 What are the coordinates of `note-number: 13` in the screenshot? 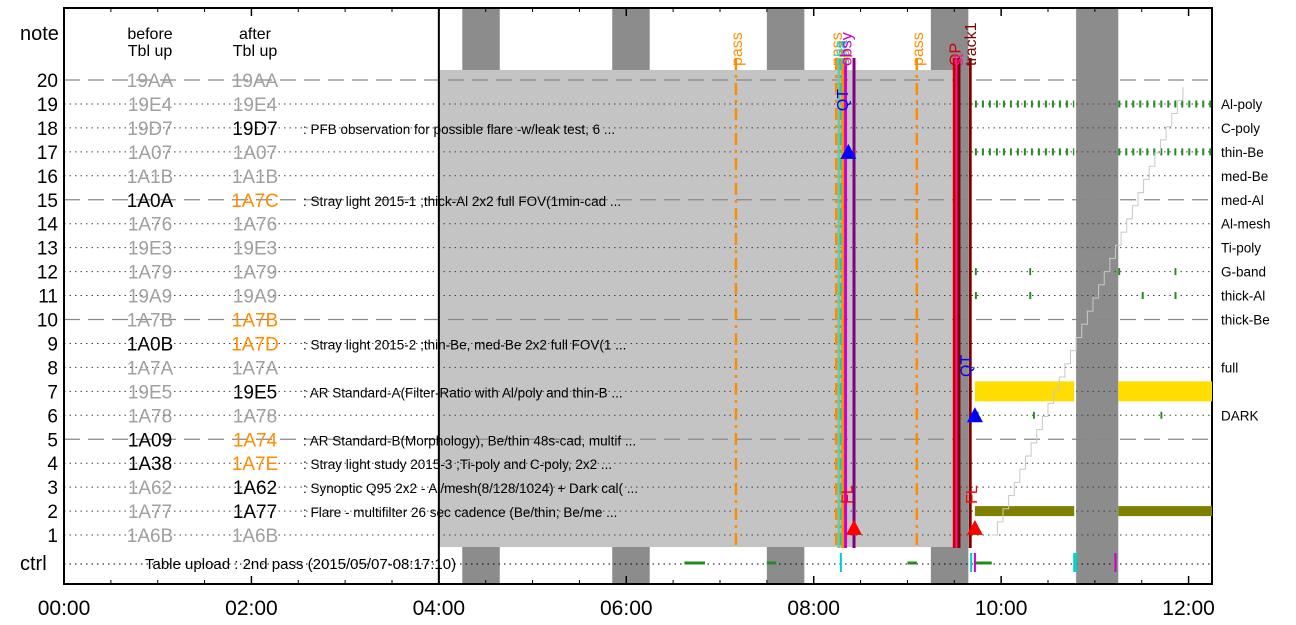 It's located at (47, 249).